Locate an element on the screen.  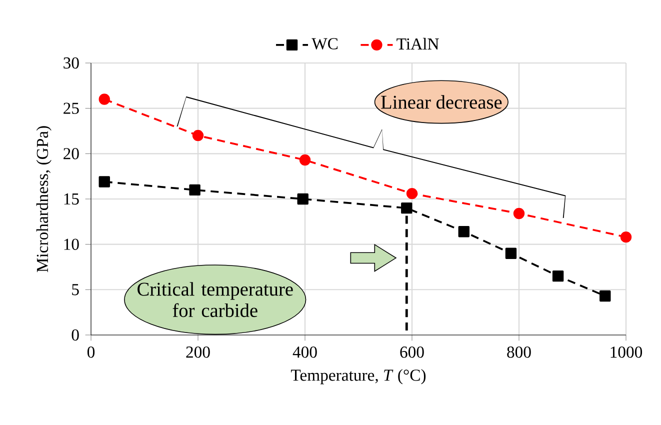
y-tick-label: 10 is located at coordinates (71, 244).